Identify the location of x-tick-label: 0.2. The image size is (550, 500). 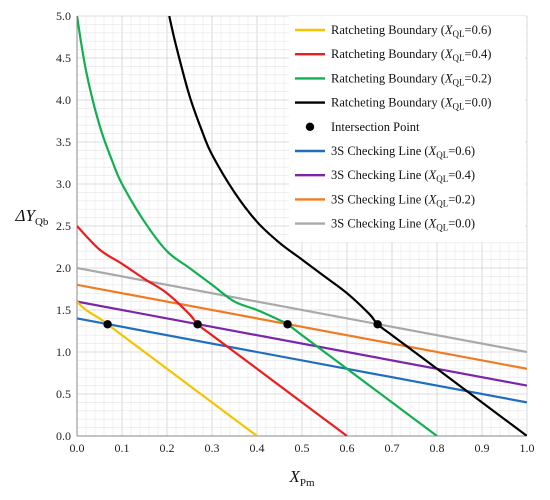
(167, 448).